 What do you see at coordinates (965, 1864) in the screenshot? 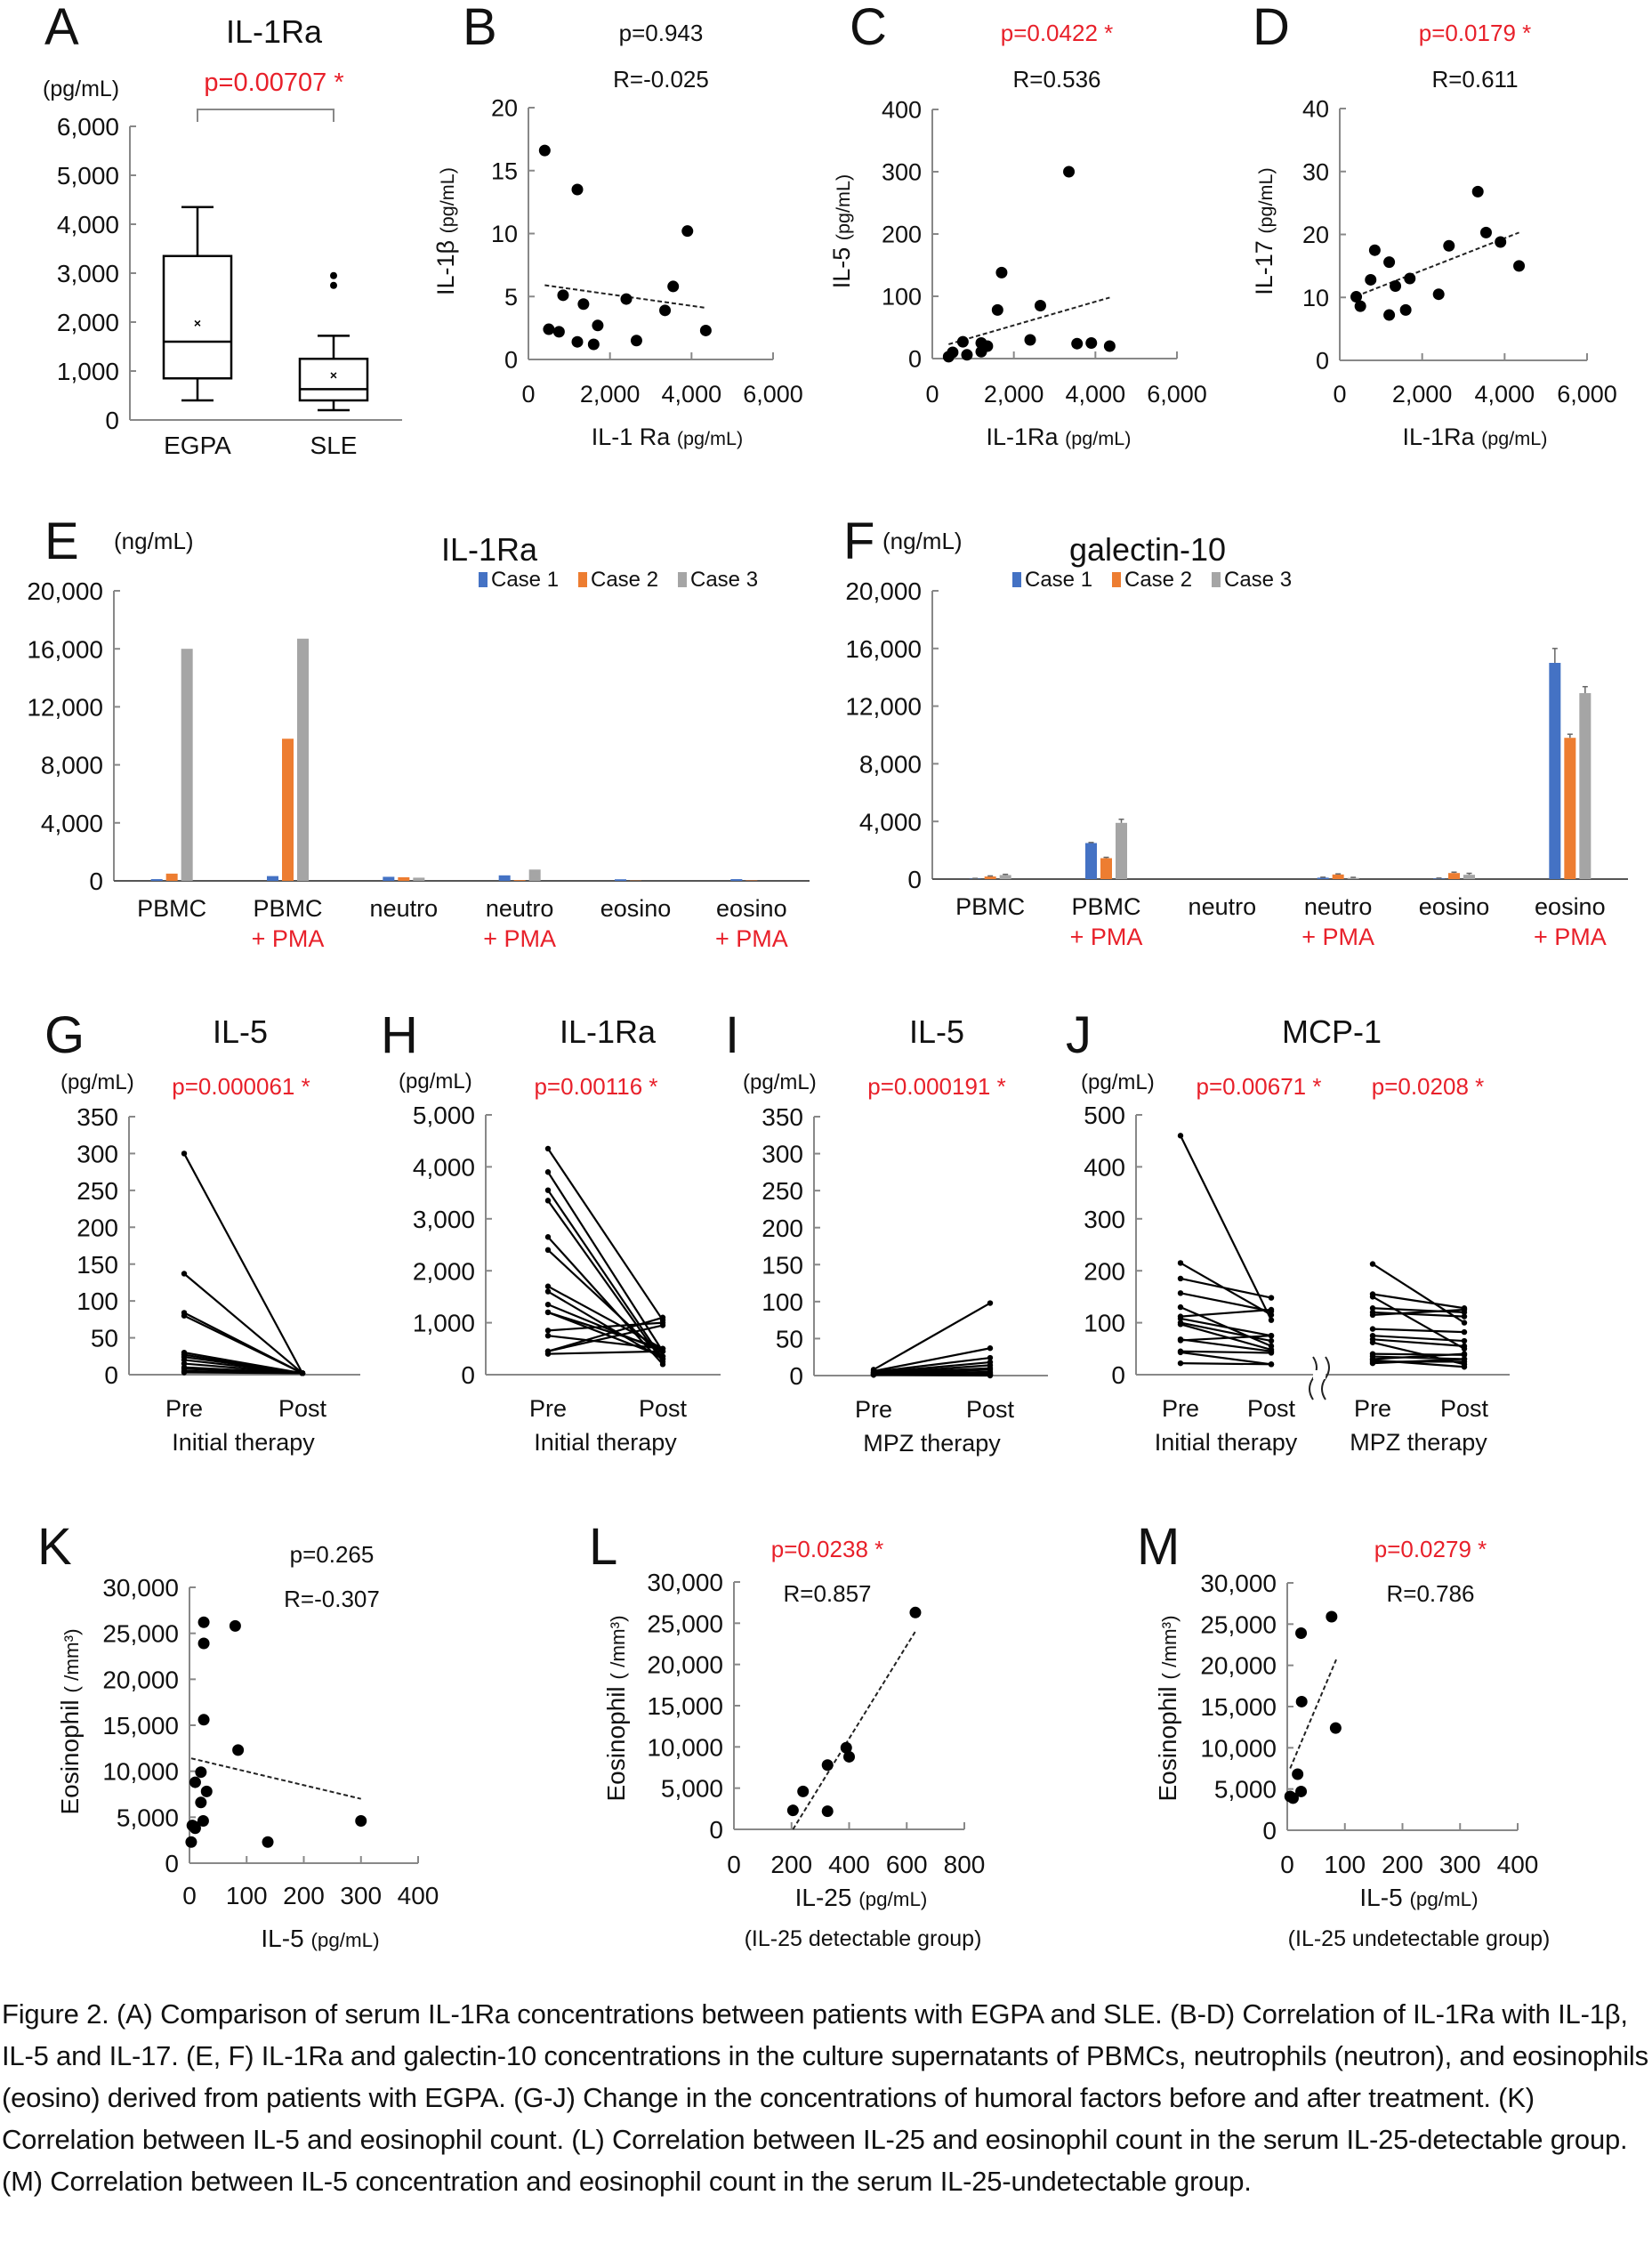
I see `x-tick-label: 800` at bounding box center [965, 1864].